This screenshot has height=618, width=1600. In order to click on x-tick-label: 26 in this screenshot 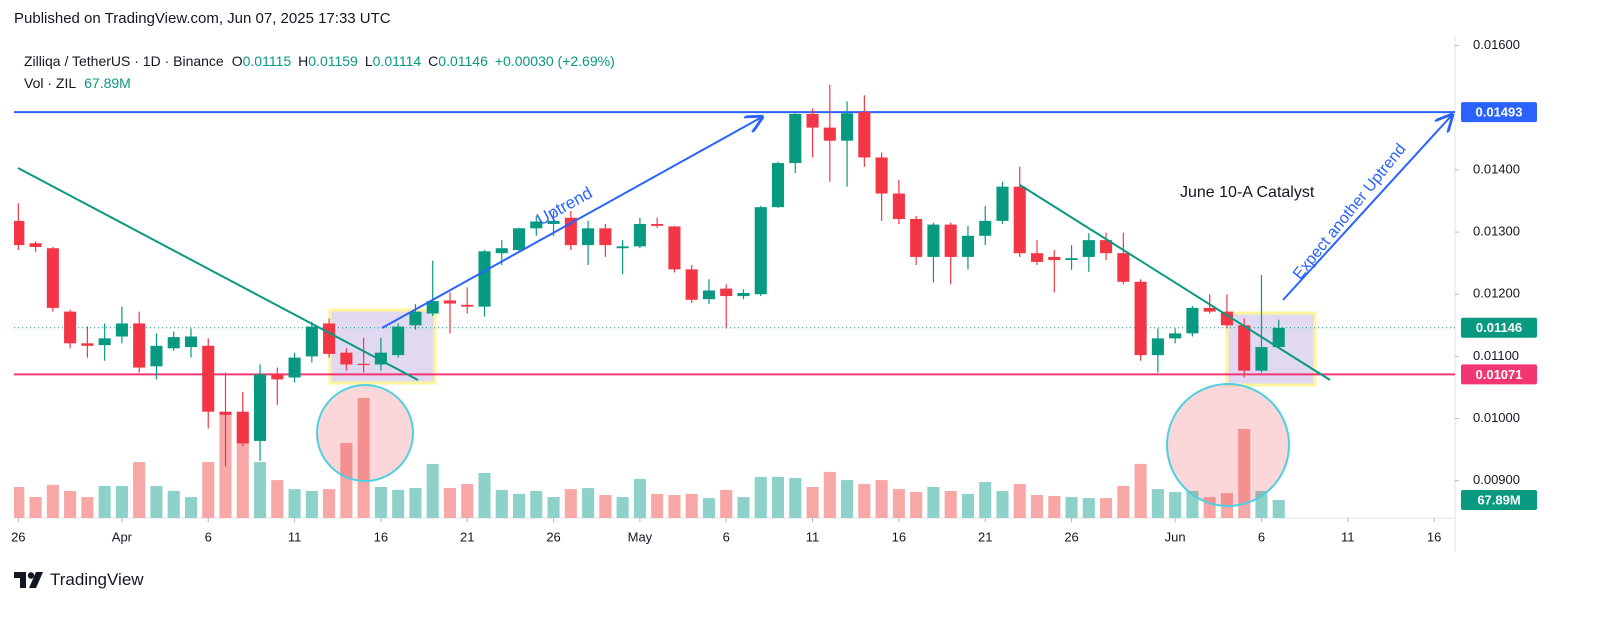, I will do `click(18, 536)`.